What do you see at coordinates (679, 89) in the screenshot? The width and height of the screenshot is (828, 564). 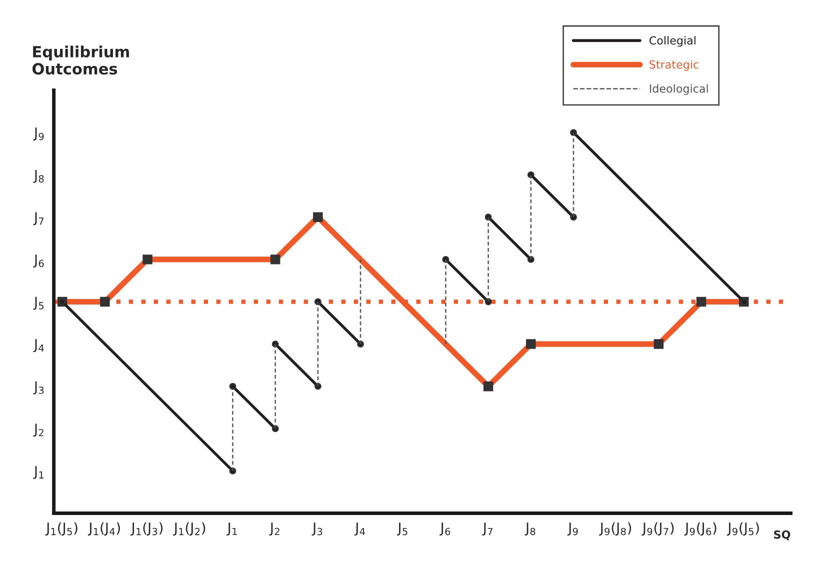 I see `text: Ideological` at bounding box center [679, 89].